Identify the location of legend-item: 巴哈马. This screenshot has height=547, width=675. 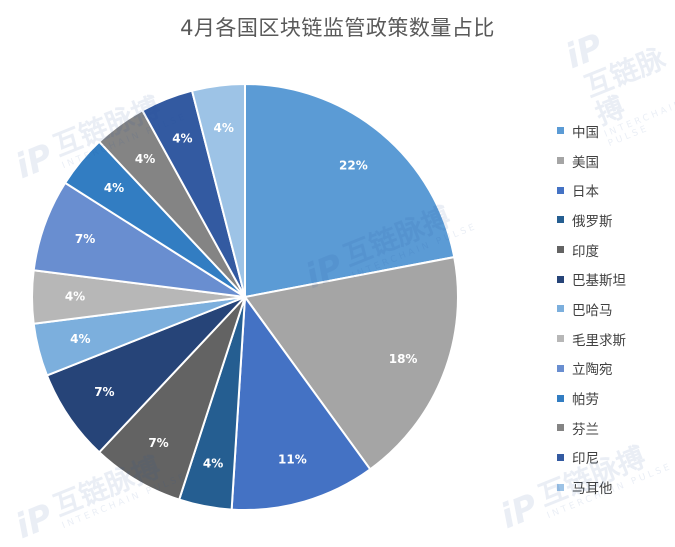
(591, 309).